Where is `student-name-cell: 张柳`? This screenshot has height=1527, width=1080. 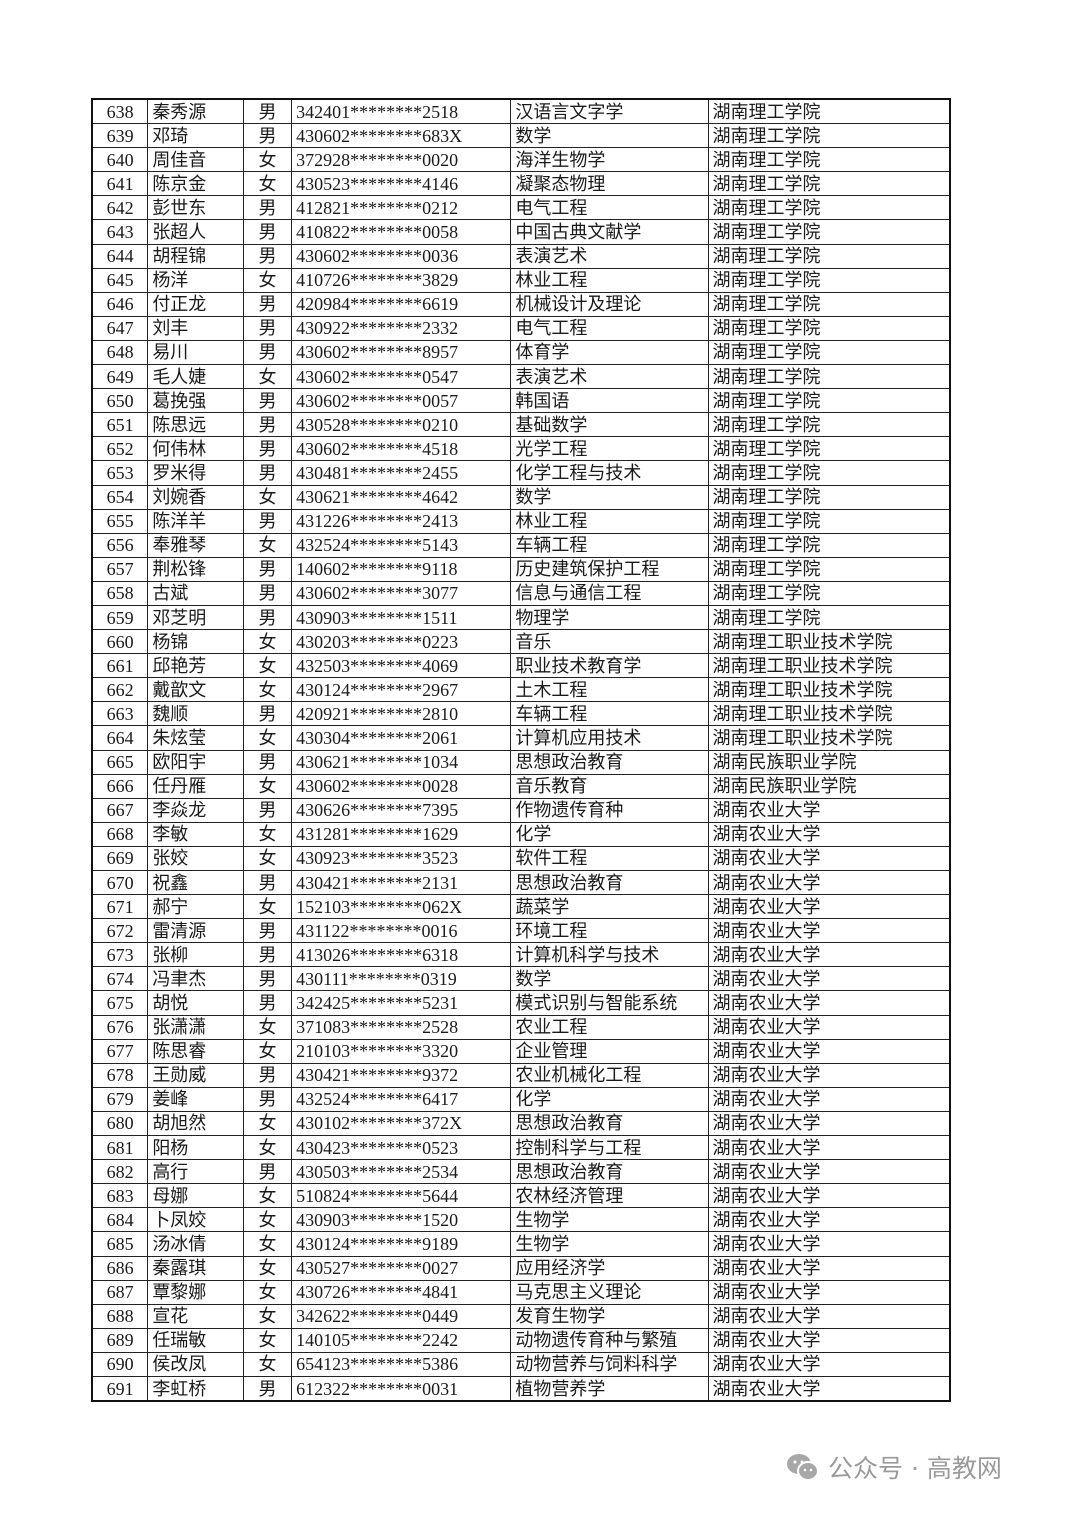 student-name-cell: 张柳 is located at coordinates (195, 955).